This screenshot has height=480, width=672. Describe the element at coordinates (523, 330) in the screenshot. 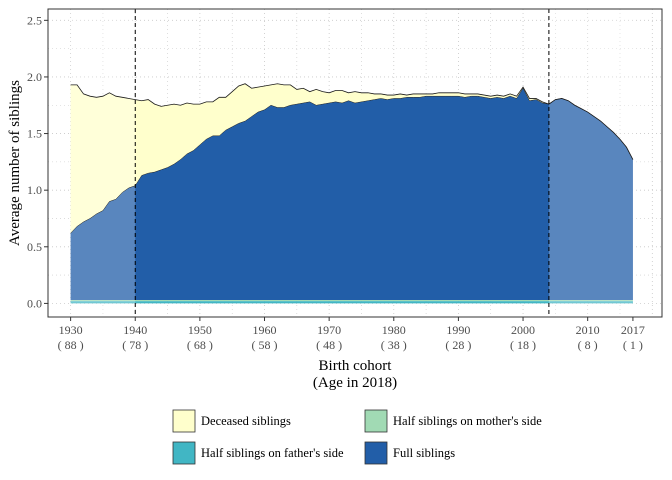

I see `x-tick-label: 2000` at that location.